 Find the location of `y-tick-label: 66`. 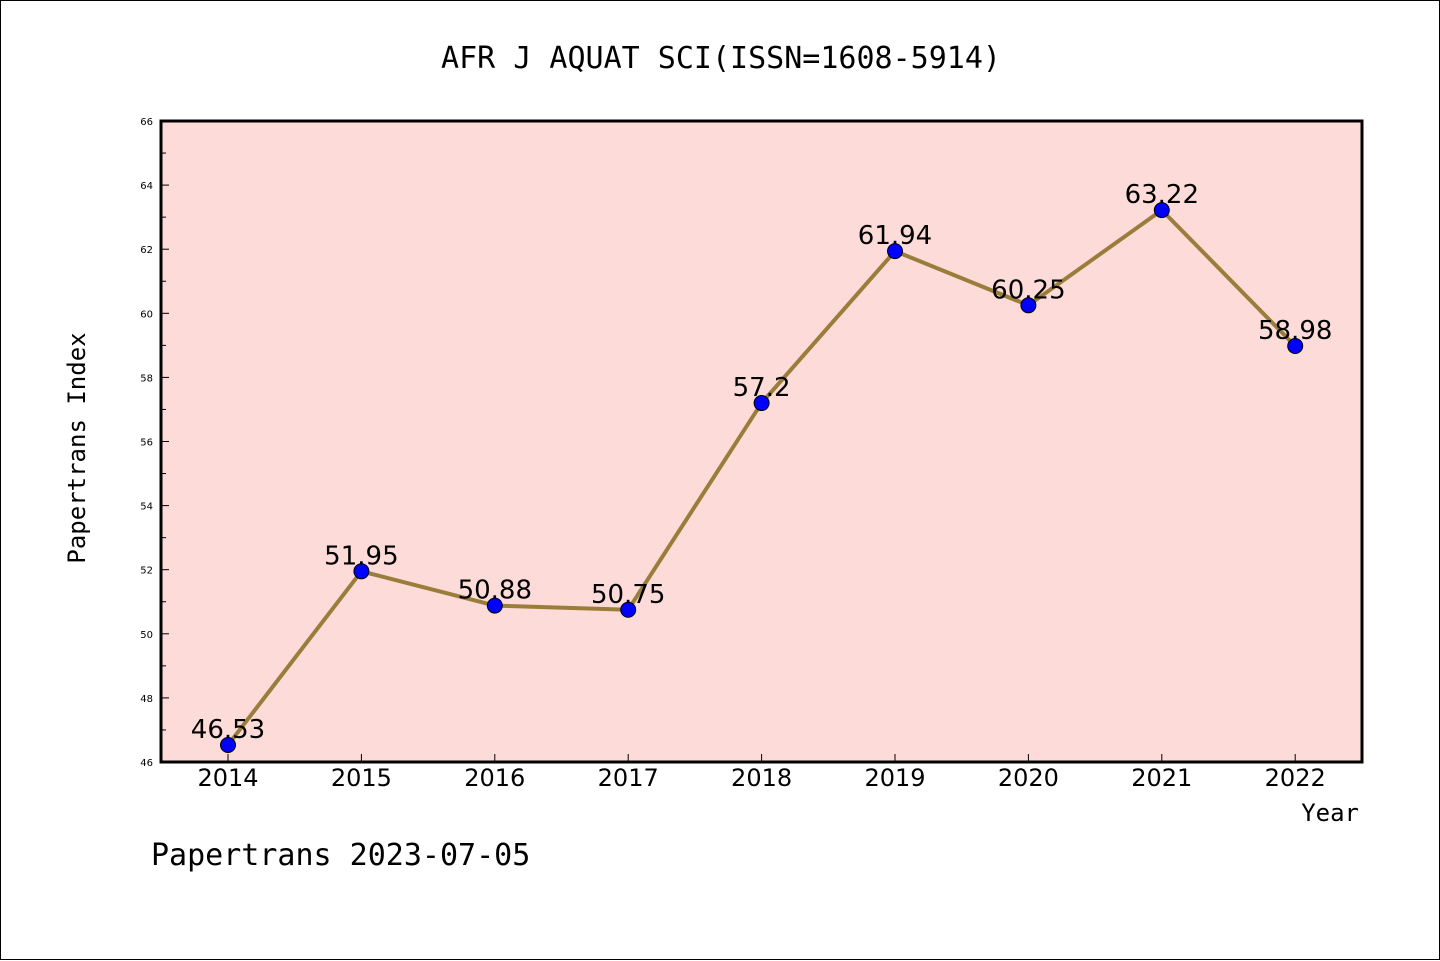

y-tick-label: 66 is located at coordinates (146, 122).